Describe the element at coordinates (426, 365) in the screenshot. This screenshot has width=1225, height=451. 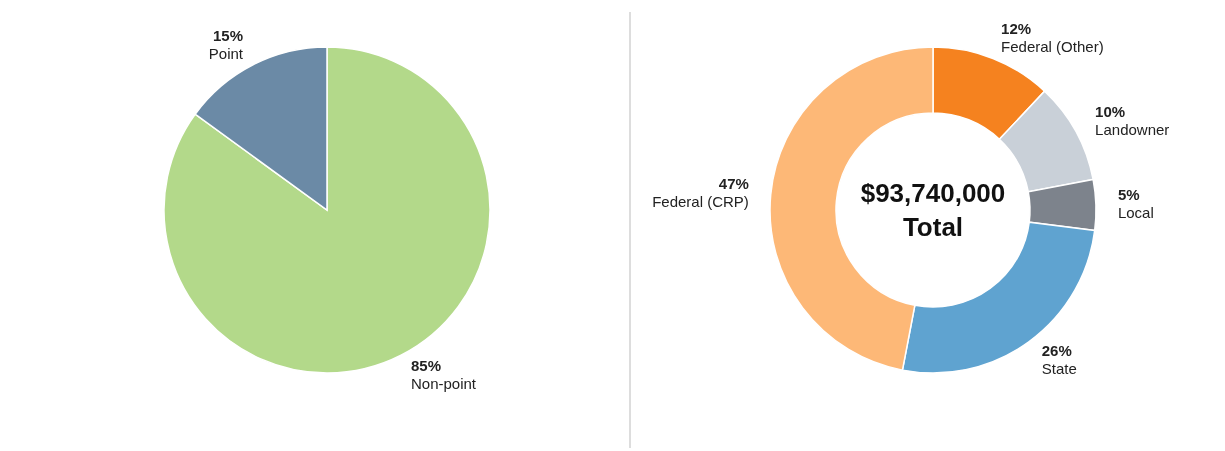
I see `data-label: 85%` at that location.